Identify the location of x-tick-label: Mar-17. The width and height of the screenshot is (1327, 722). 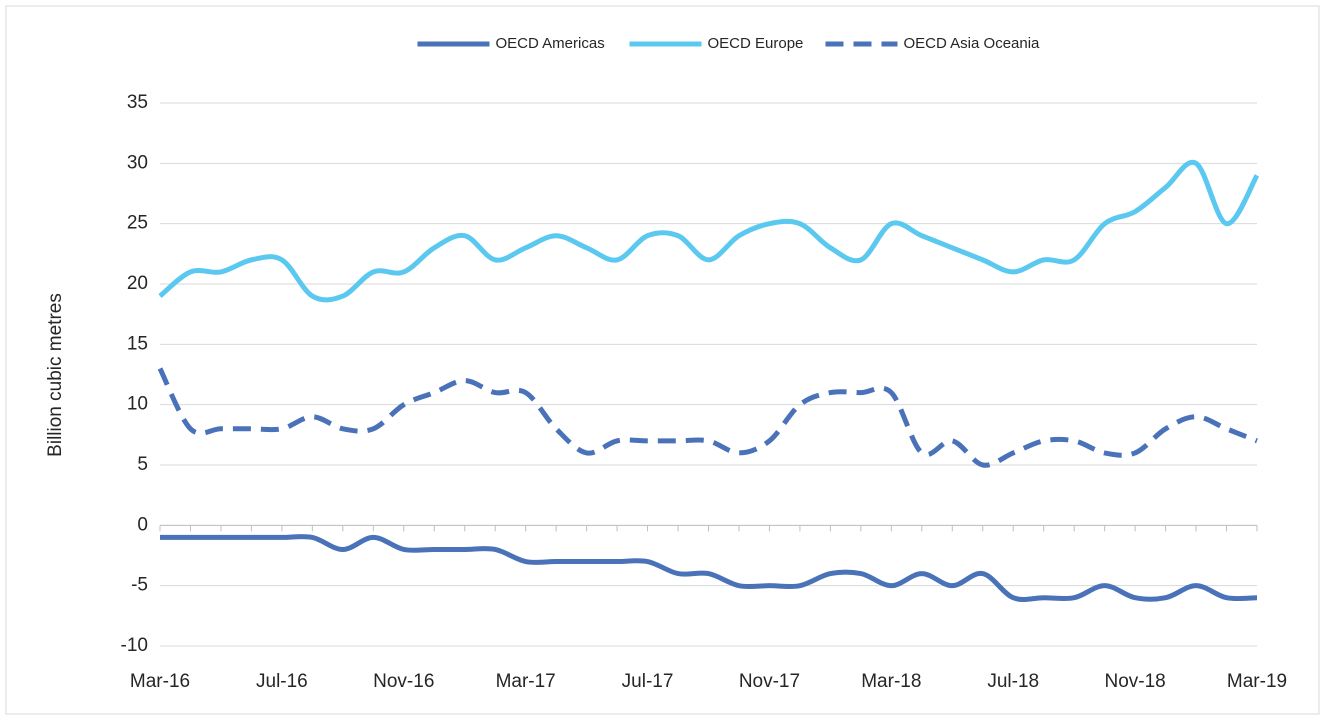
(526, 681).